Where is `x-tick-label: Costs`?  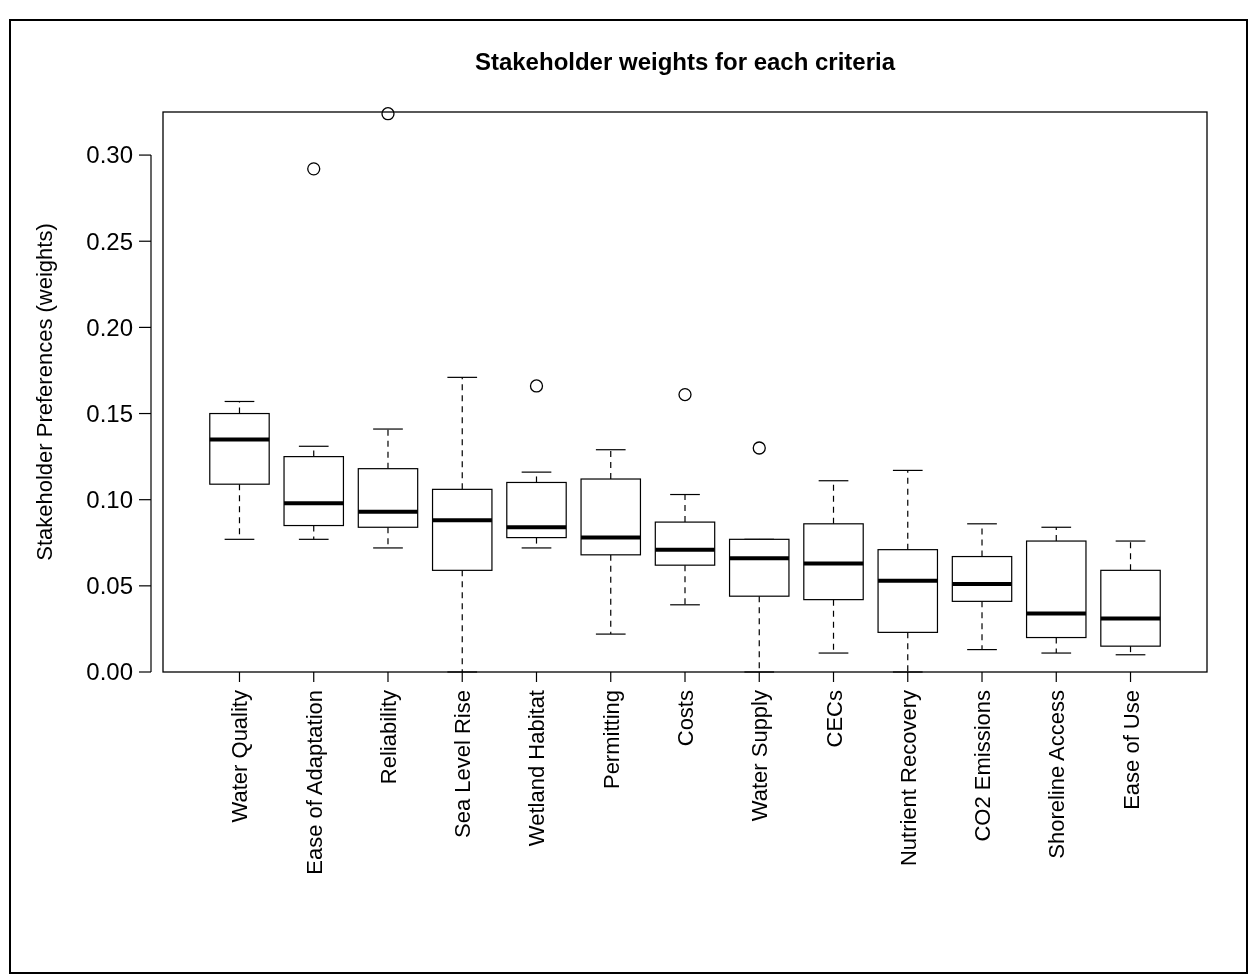
x-tick-label: Costs is located at coordinates (685, 718).